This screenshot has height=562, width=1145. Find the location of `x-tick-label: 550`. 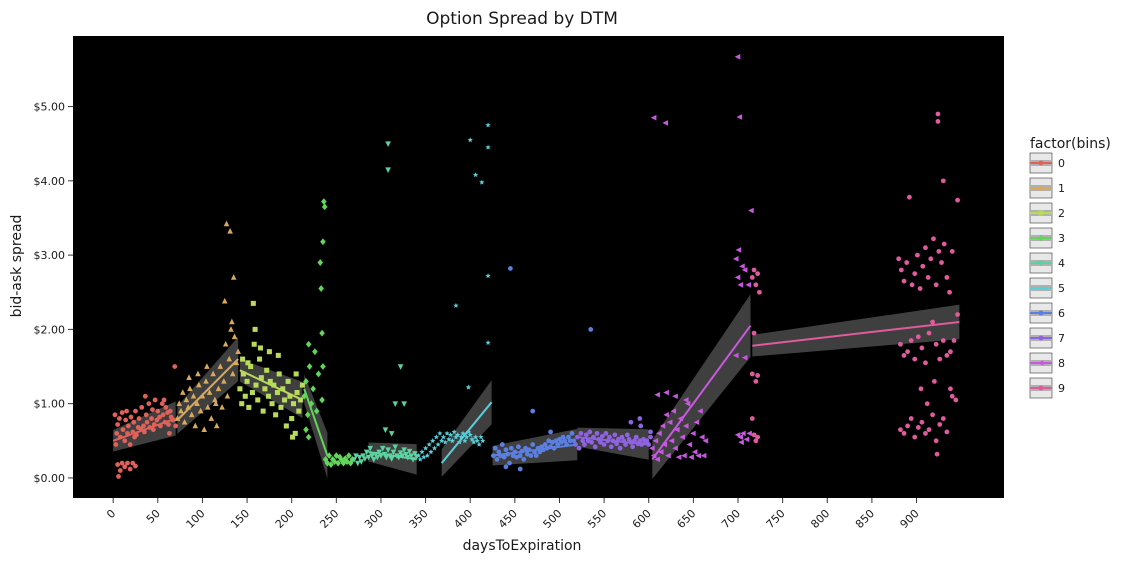

x-tick-label: 550 is located at coordinates (597, 519).